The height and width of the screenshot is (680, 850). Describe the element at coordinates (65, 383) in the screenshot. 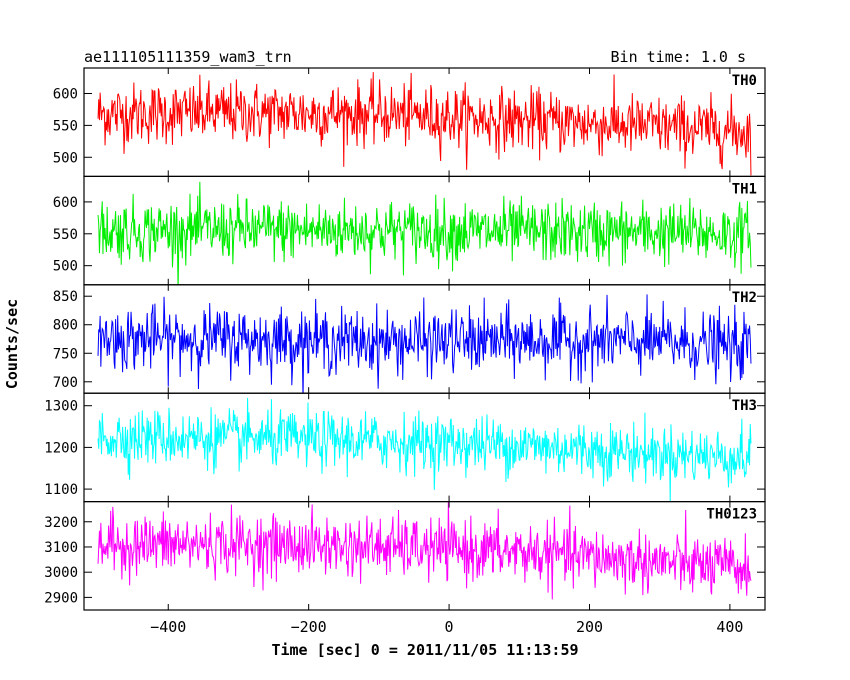

I see `y-tick-label: 700` at that location.